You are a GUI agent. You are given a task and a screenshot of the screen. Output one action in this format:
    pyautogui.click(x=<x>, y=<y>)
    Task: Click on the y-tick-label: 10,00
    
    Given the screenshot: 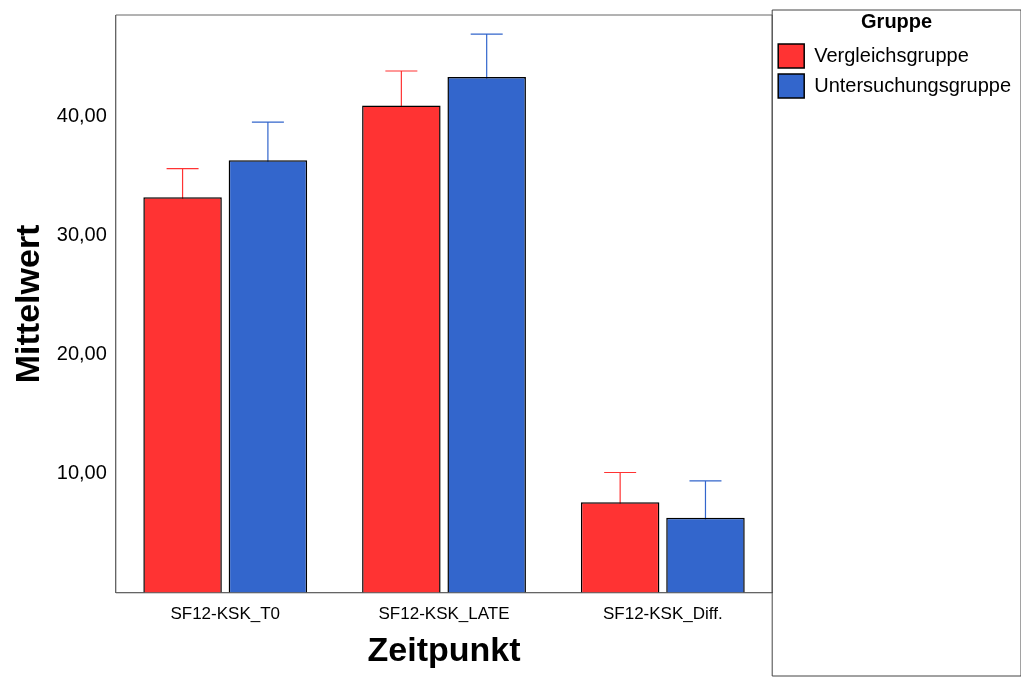 What is the action you would take?
    pyautogui.click(x=81, y=472)
    